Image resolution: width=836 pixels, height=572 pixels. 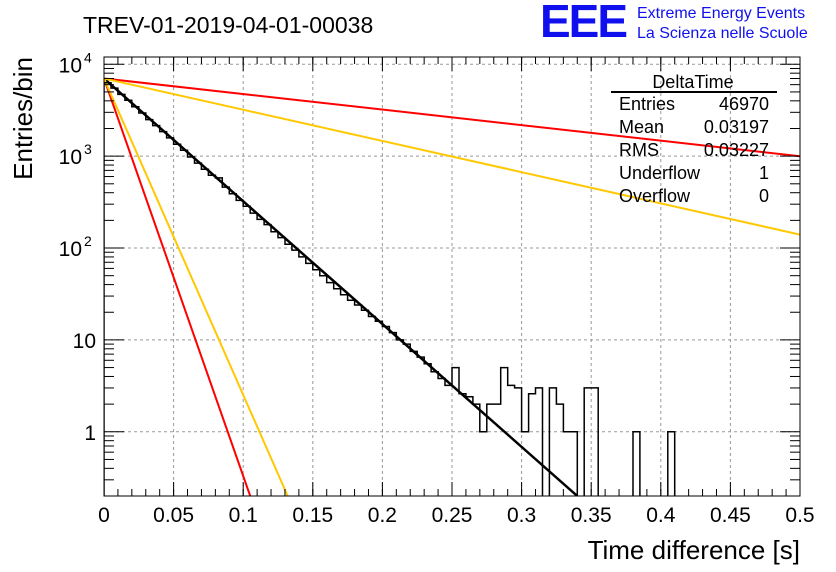 I want to click on x-tick-label: 0.35, so click(x=591, y=515).